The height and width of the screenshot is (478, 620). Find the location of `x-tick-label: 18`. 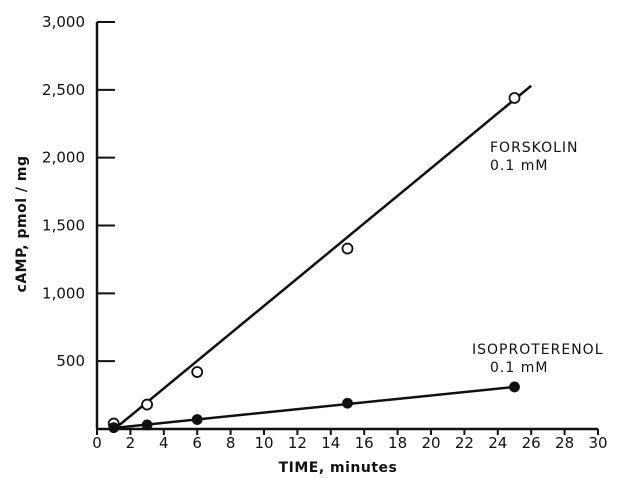

x-tick-label: 18 is located at coordinates (397, 443).